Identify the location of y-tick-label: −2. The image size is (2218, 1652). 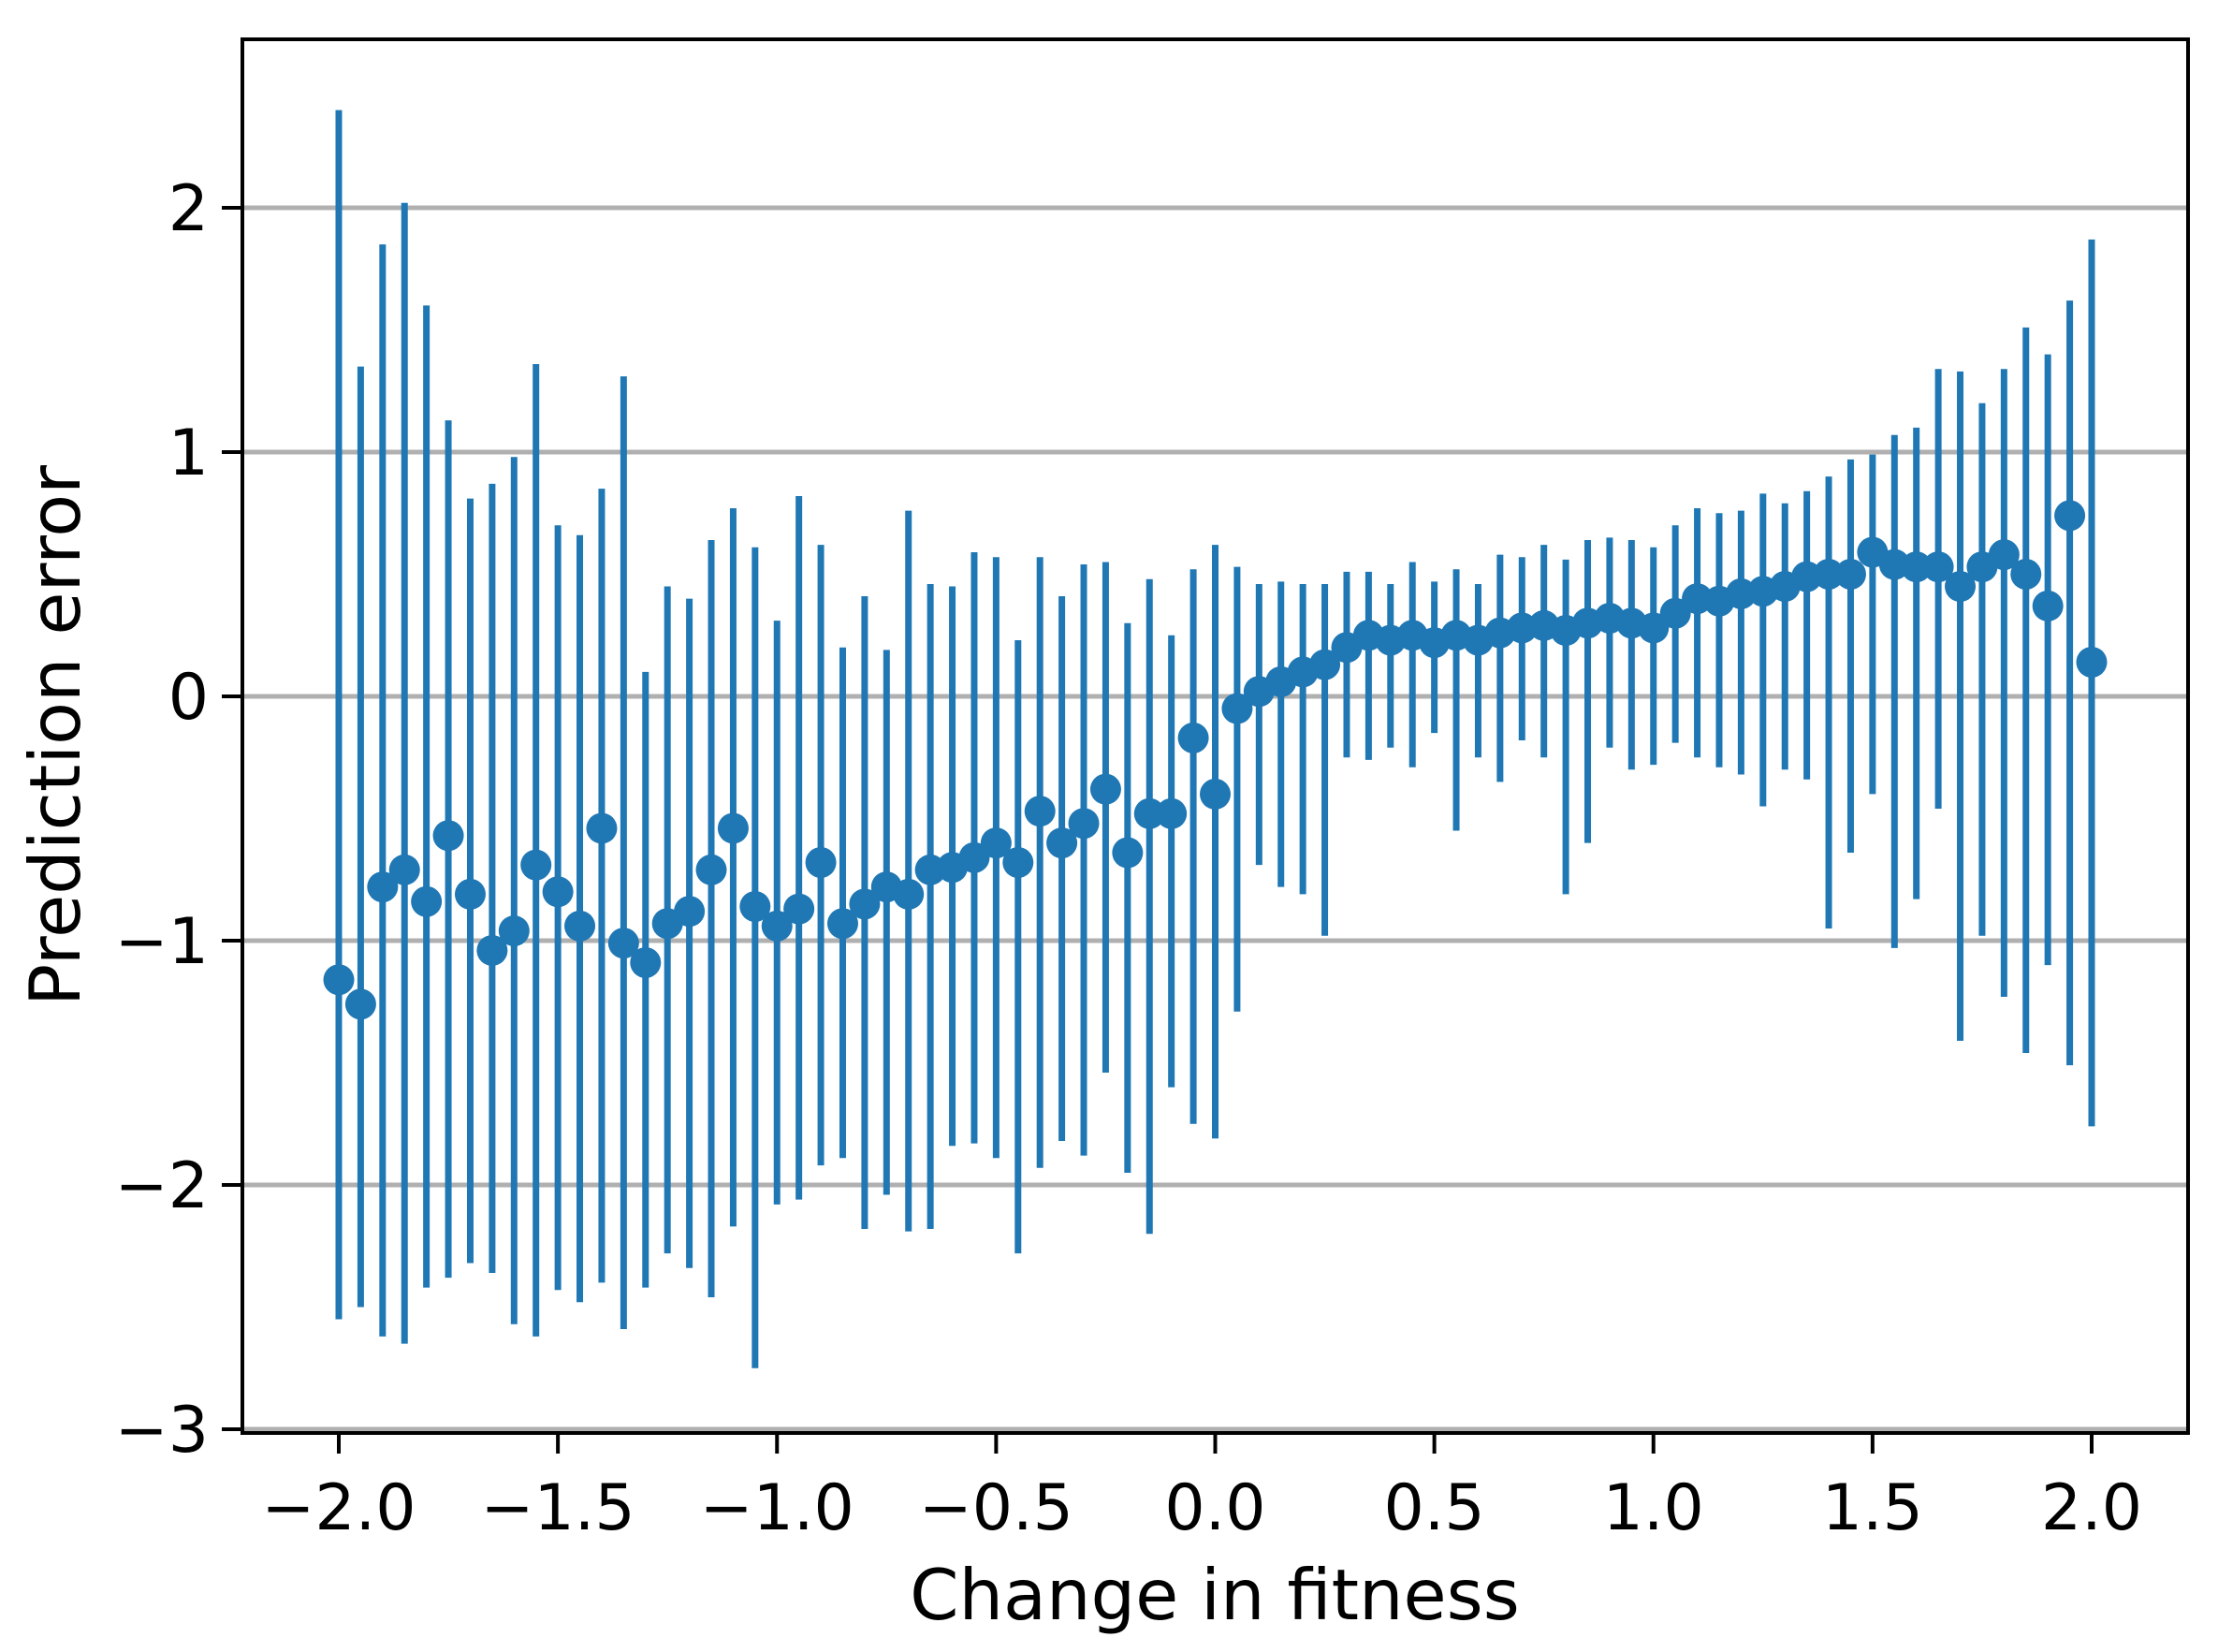
(162, 1186).